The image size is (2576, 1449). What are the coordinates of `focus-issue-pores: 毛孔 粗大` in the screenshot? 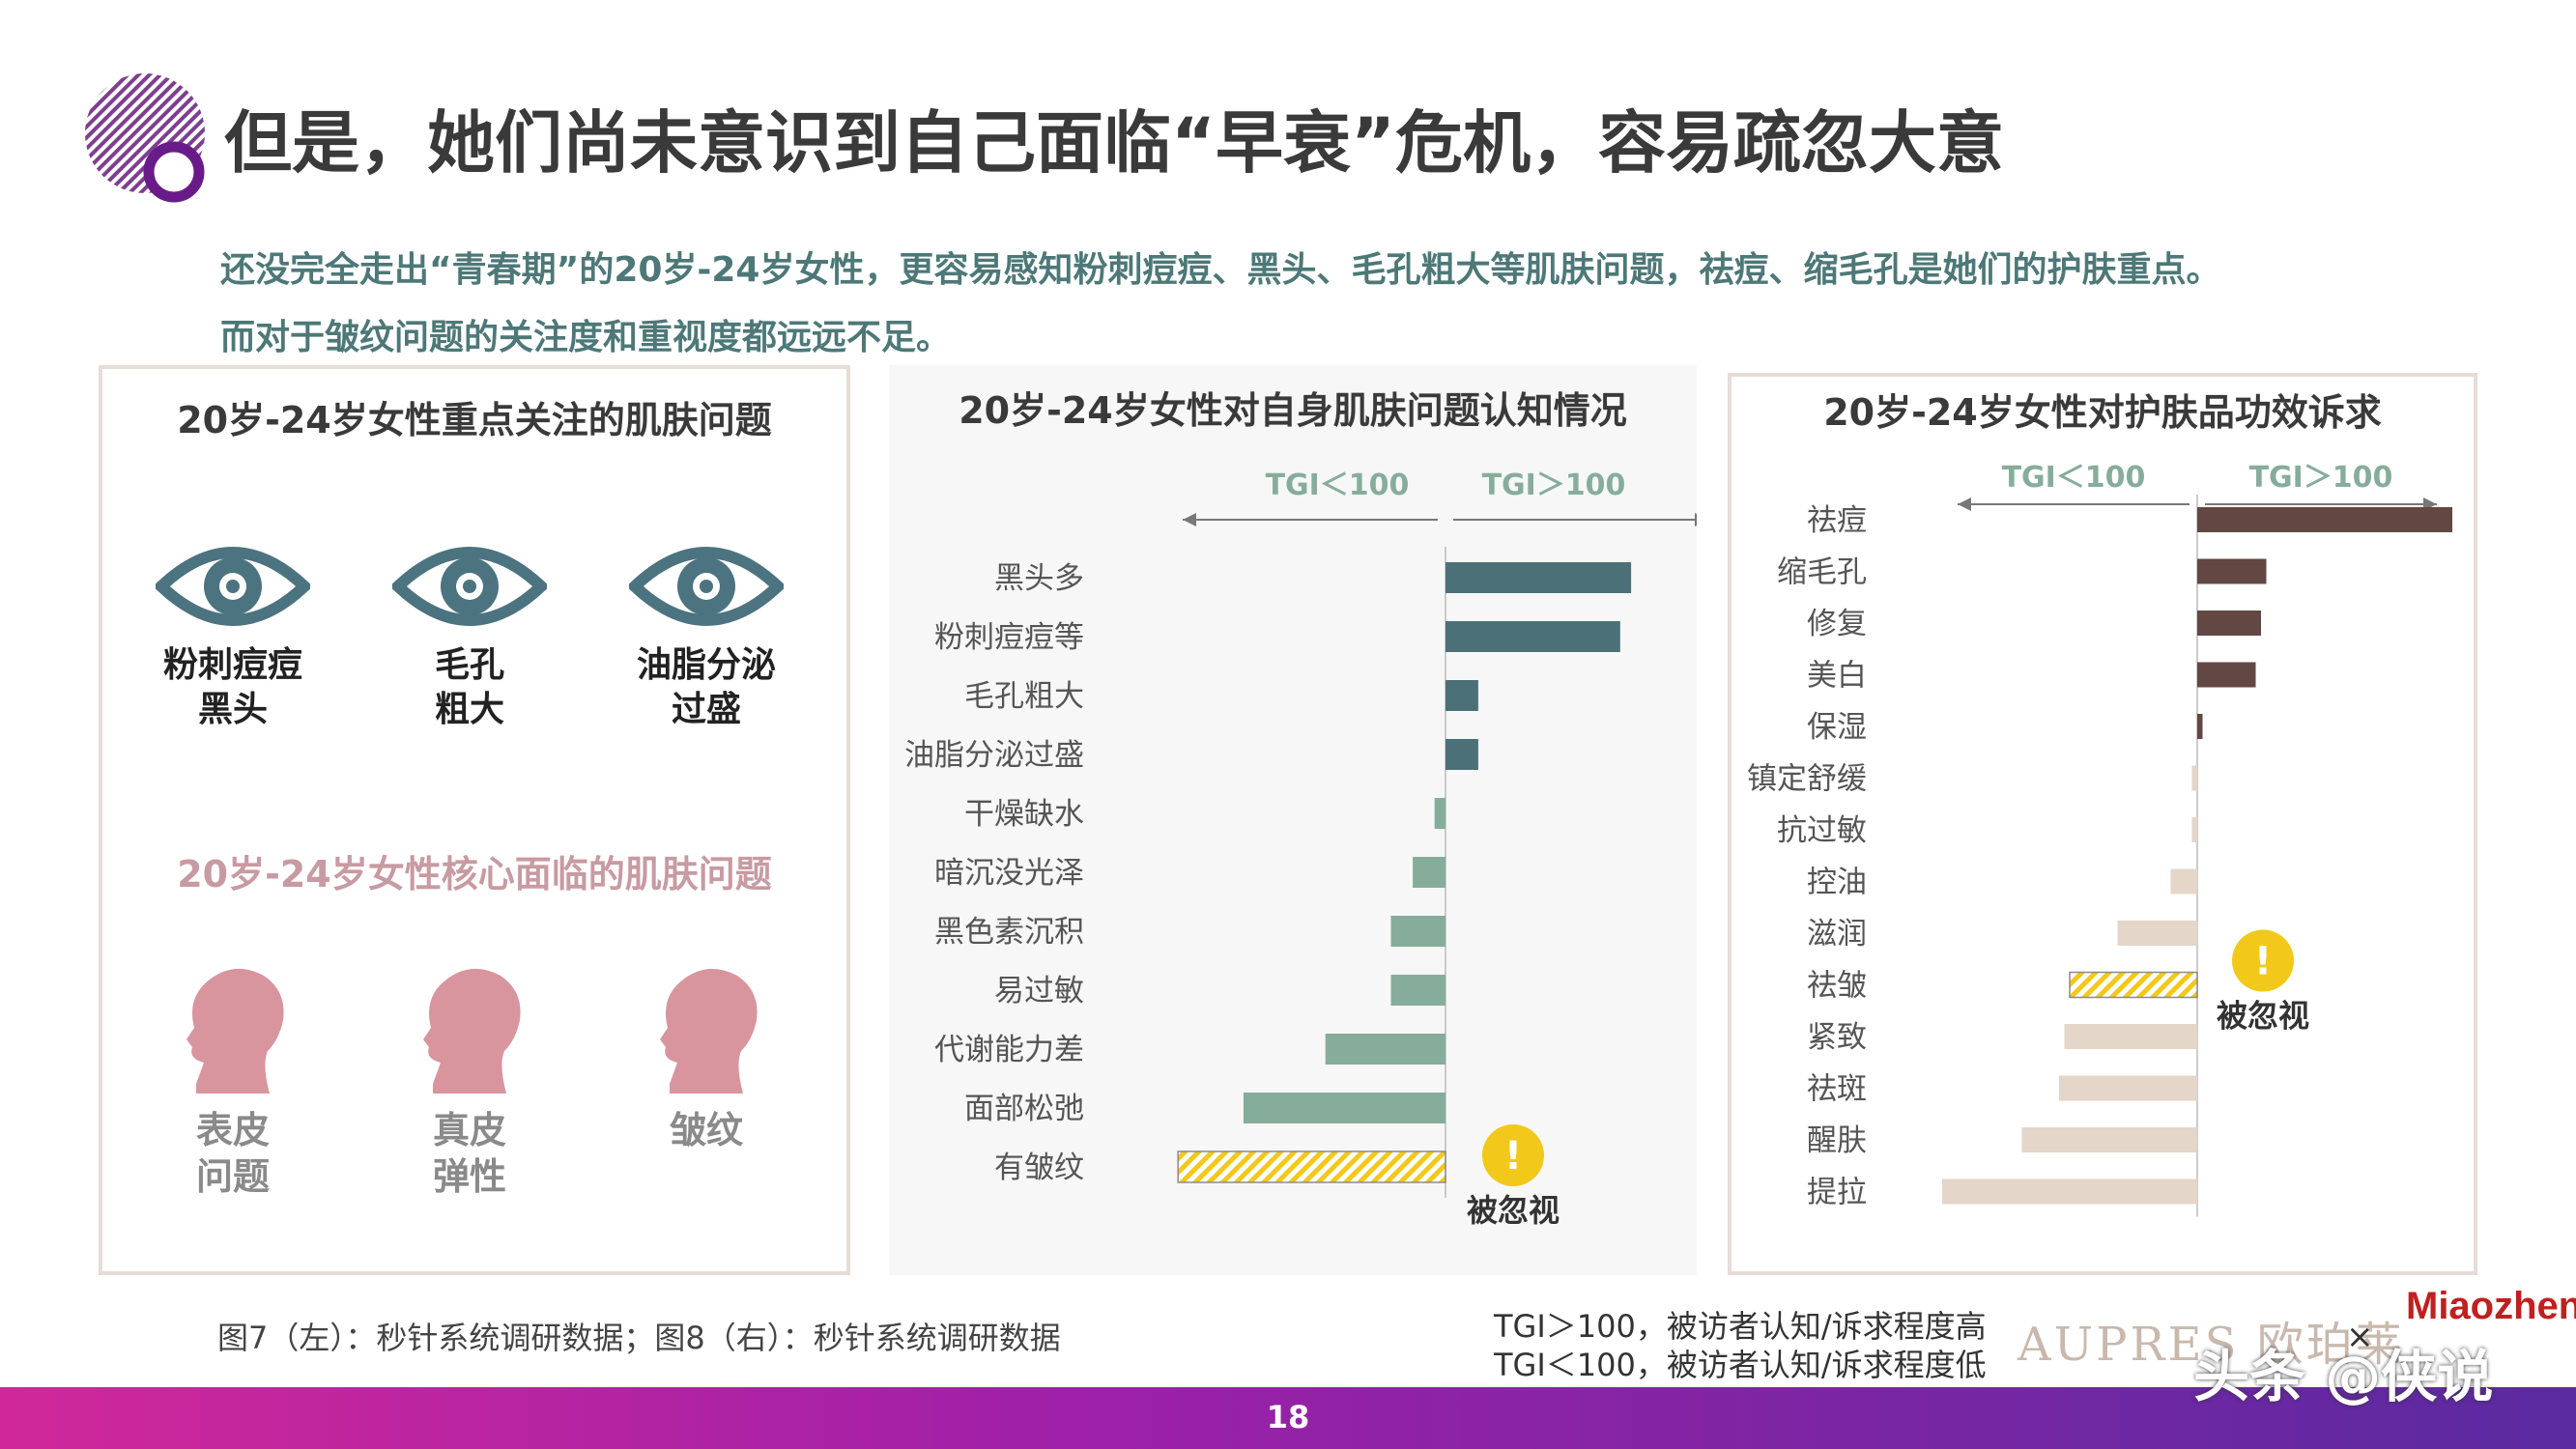 It's located at (470, 632).